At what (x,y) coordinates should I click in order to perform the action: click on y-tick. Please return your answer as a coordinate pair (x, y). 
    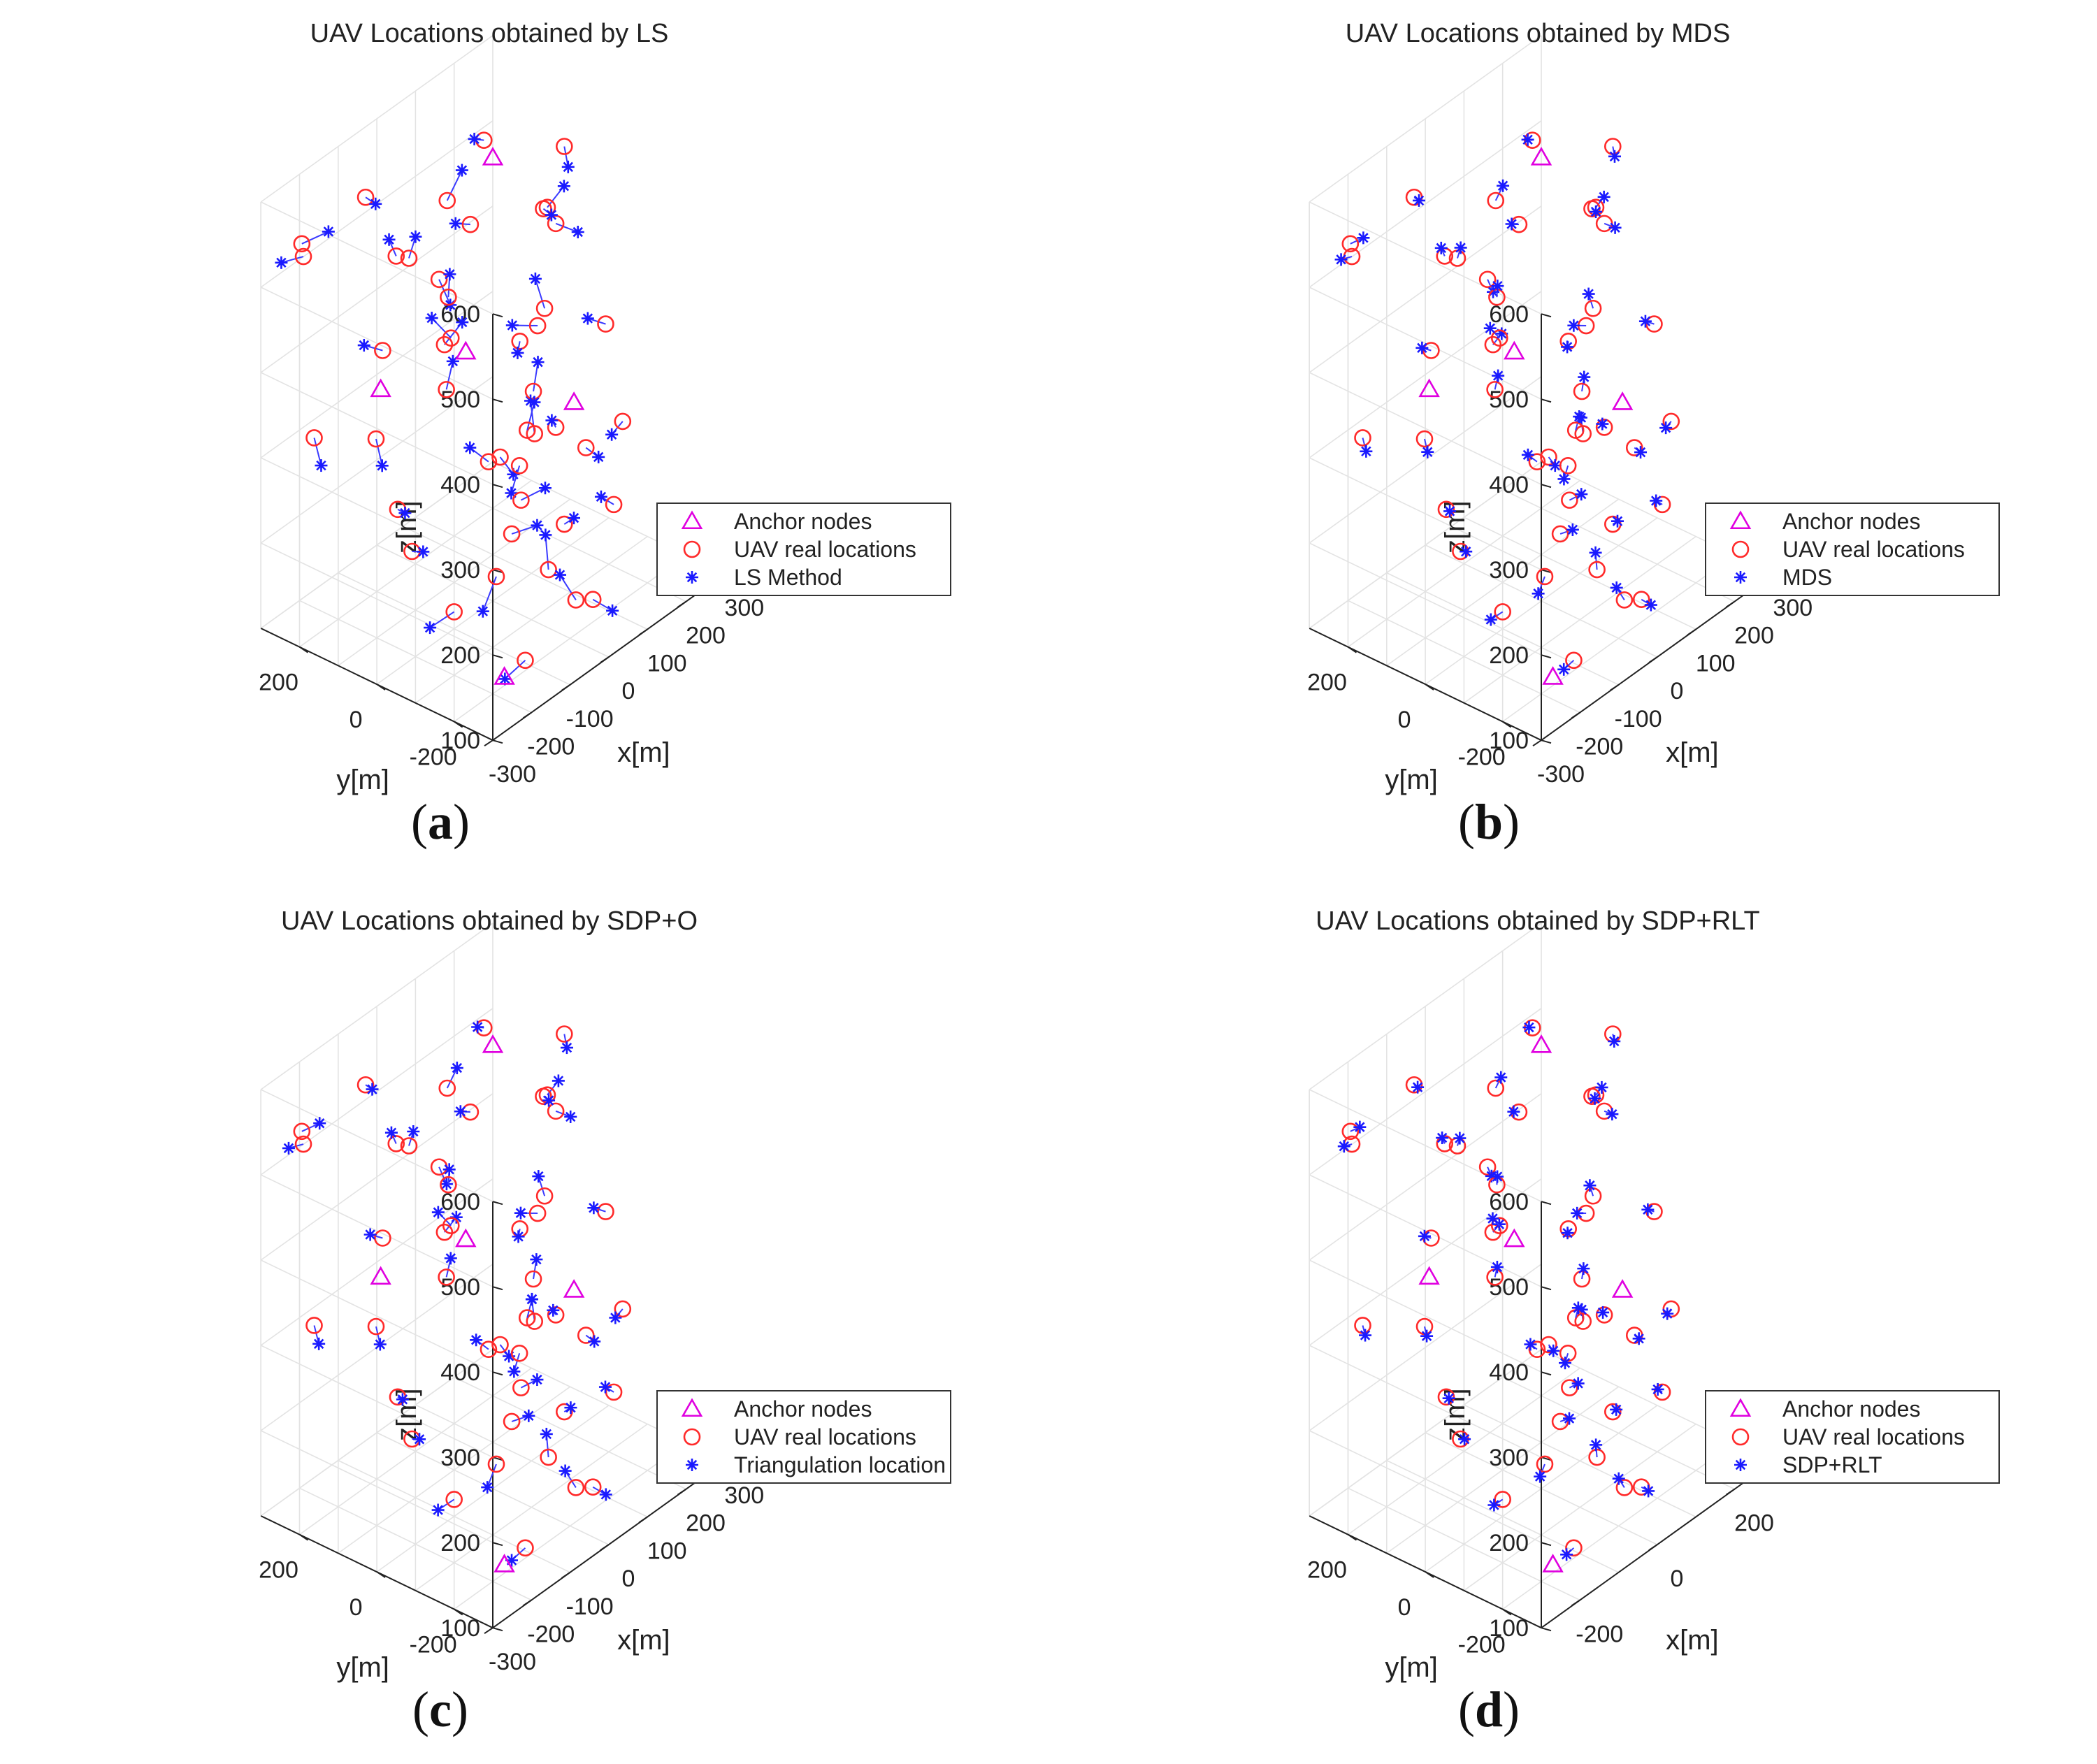
    Looking at the image, I should click on (1352, 649).